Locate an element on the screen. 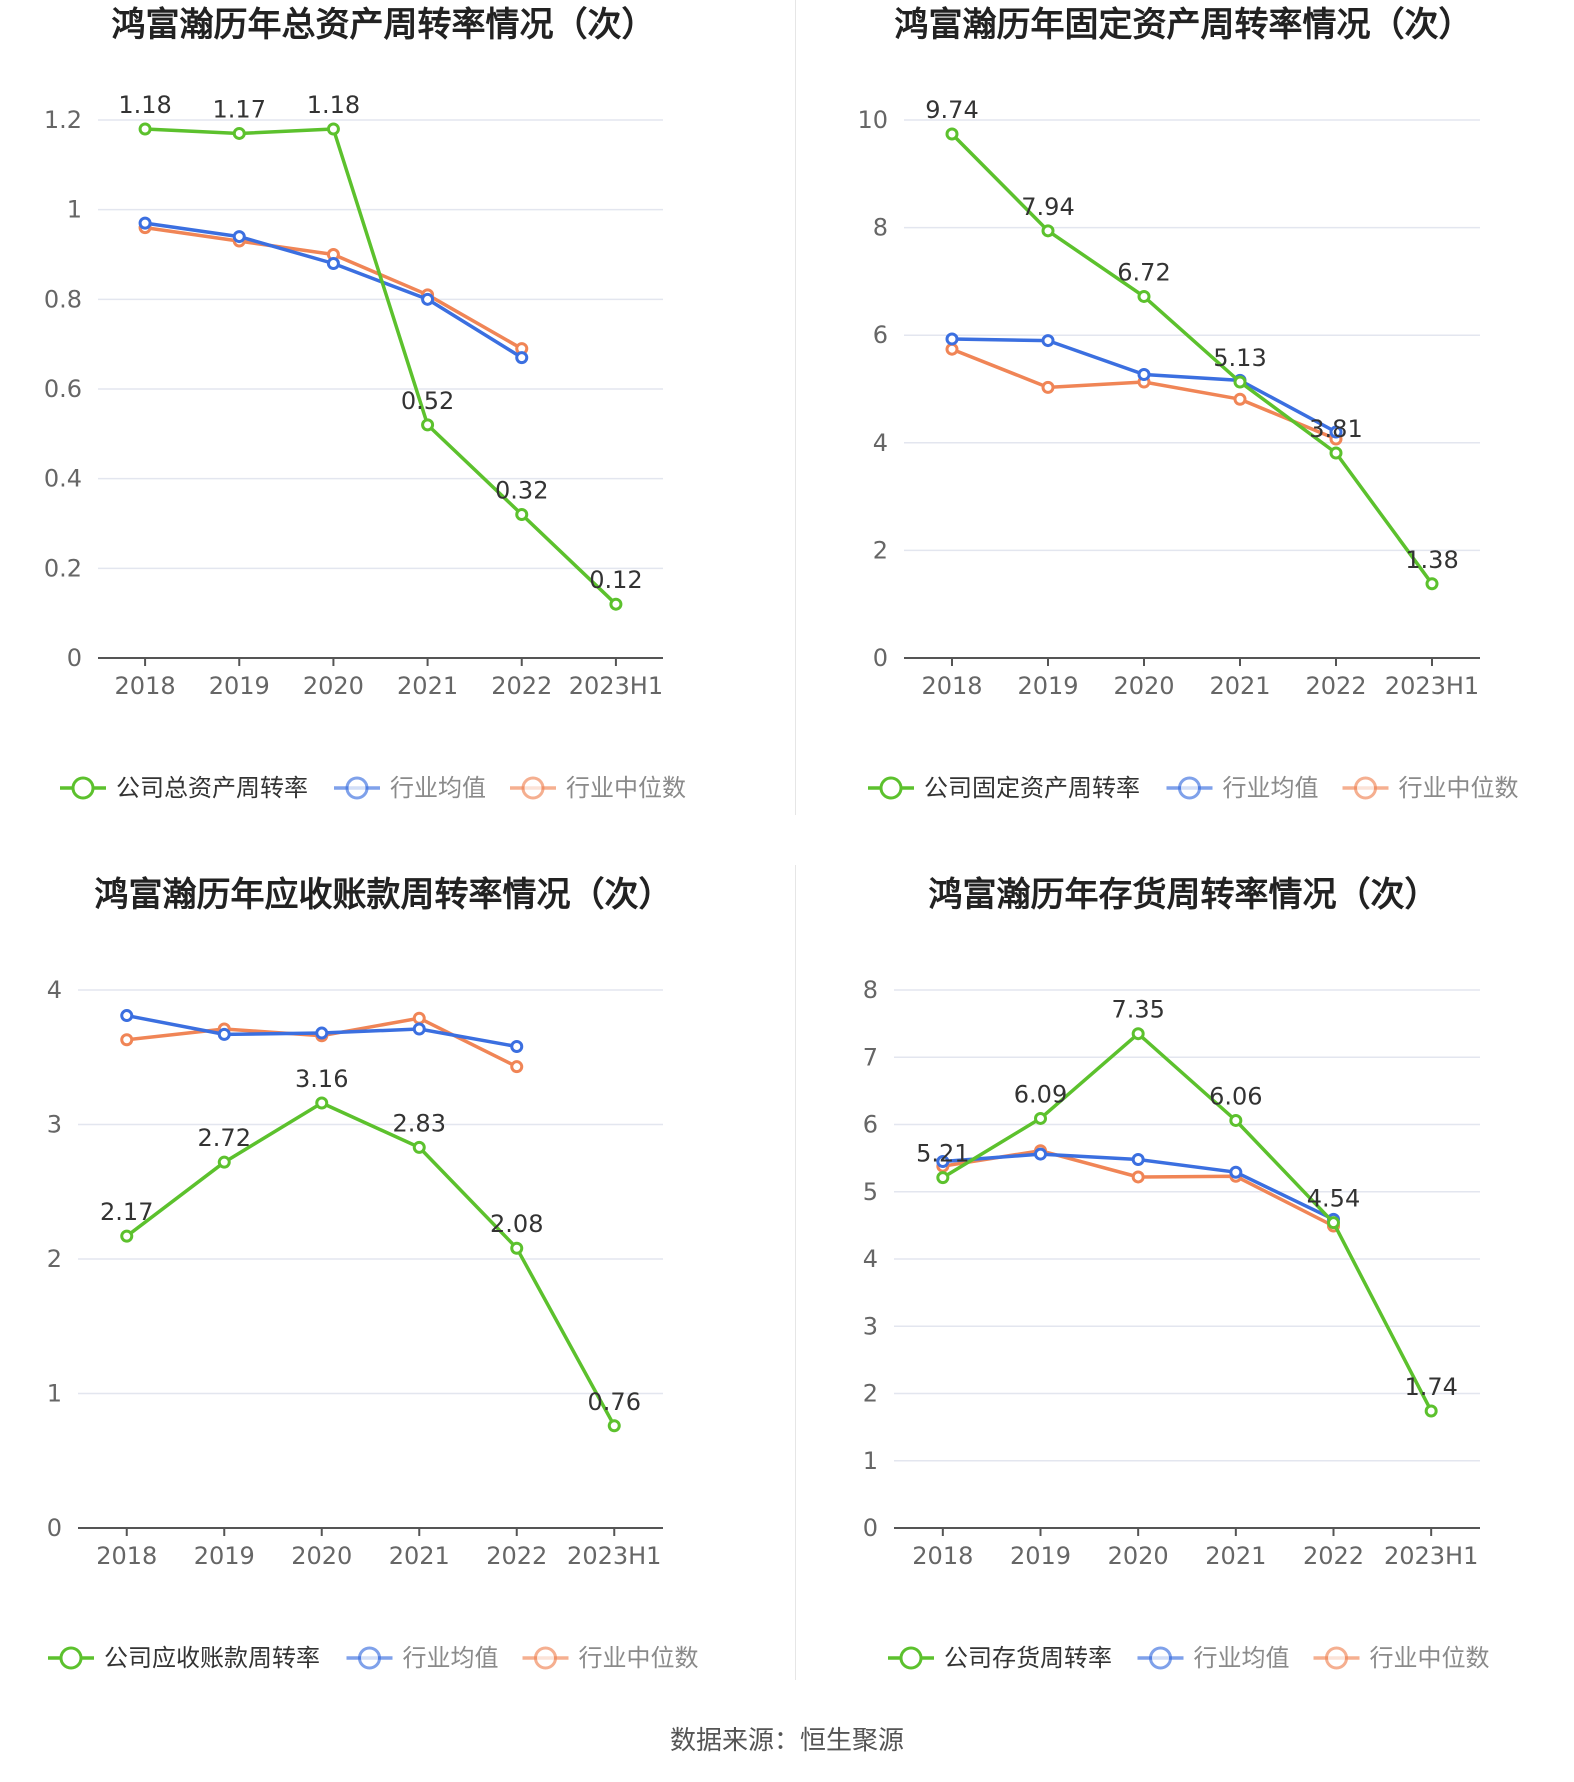  data-label: 3.81 is located at coordinates (1335, 429).